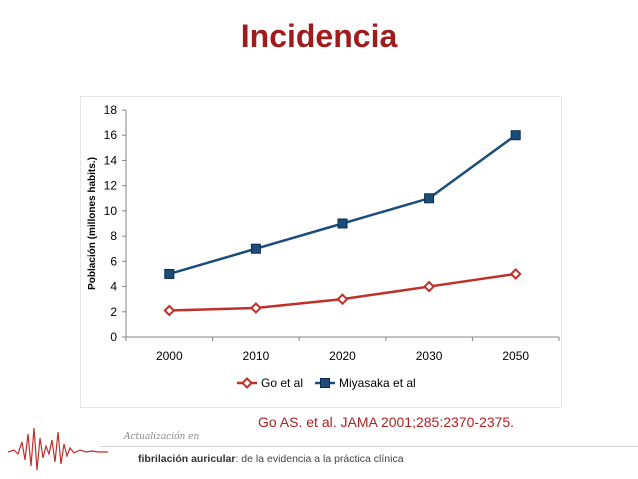 This screenshot has height=479, width=638. I want to click on y-tick-label: 12, so click(111, 186).